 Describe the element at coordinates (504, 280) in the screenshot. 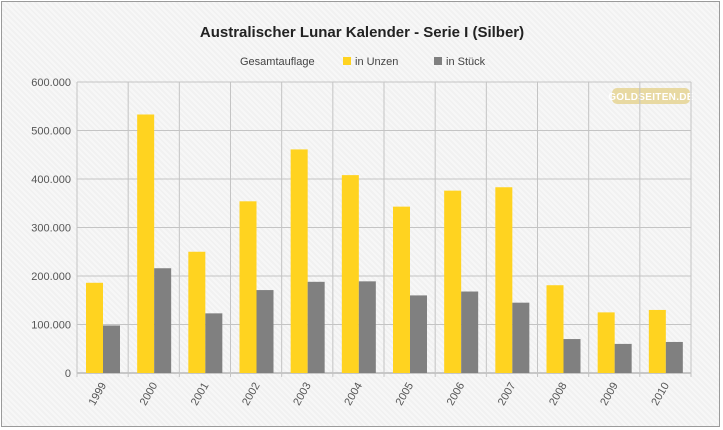

I see `bar-unzen-2007` at that location.